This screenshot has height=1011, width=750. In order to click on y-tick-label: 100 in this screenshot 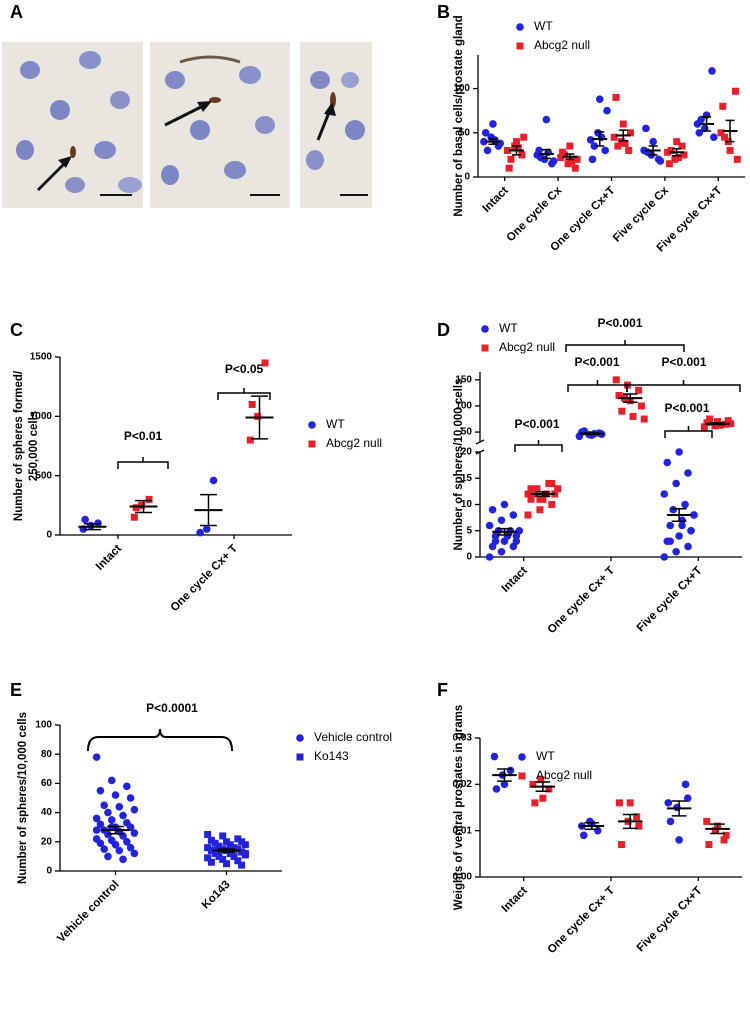, I will do `click(43, 725)`.